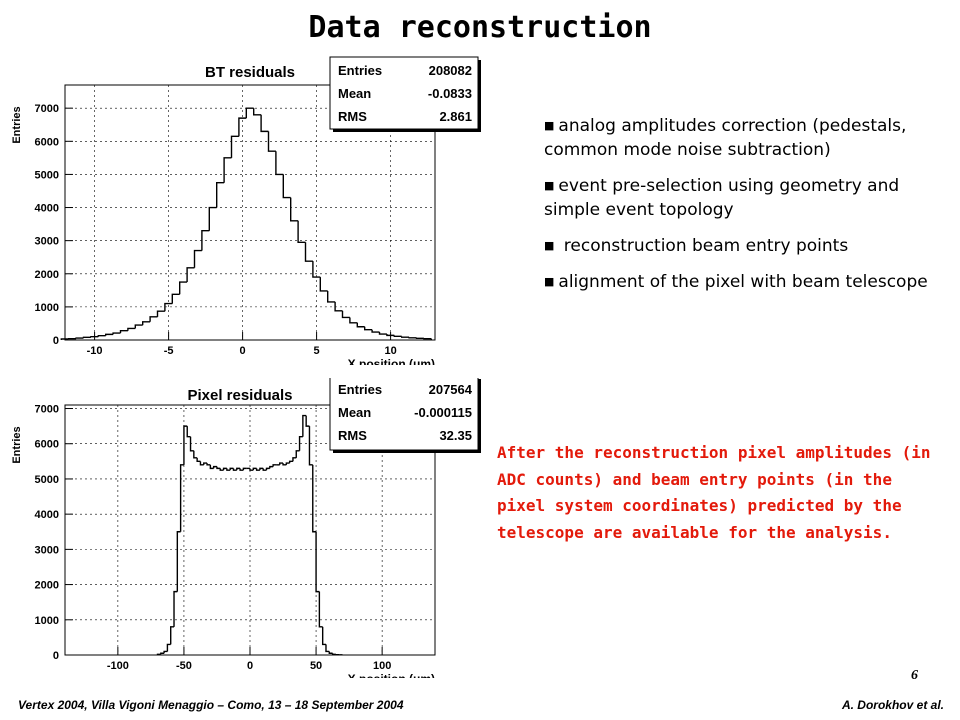 This screenshot has width=960, height=720. Describe the element at coordinates (354, 412) in the screenshot. I see `stats-label: Mean` at that location.